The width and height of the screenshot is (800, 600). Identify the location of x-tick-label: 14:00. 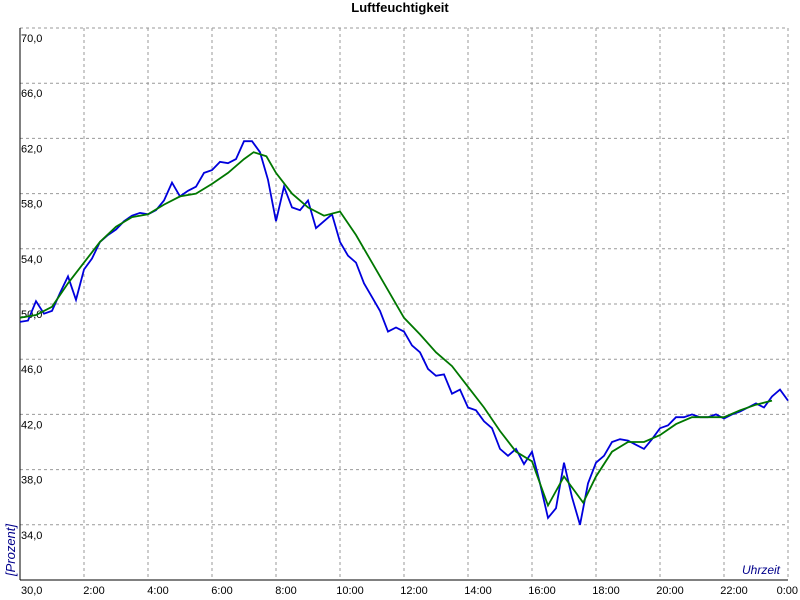
(478, 591).